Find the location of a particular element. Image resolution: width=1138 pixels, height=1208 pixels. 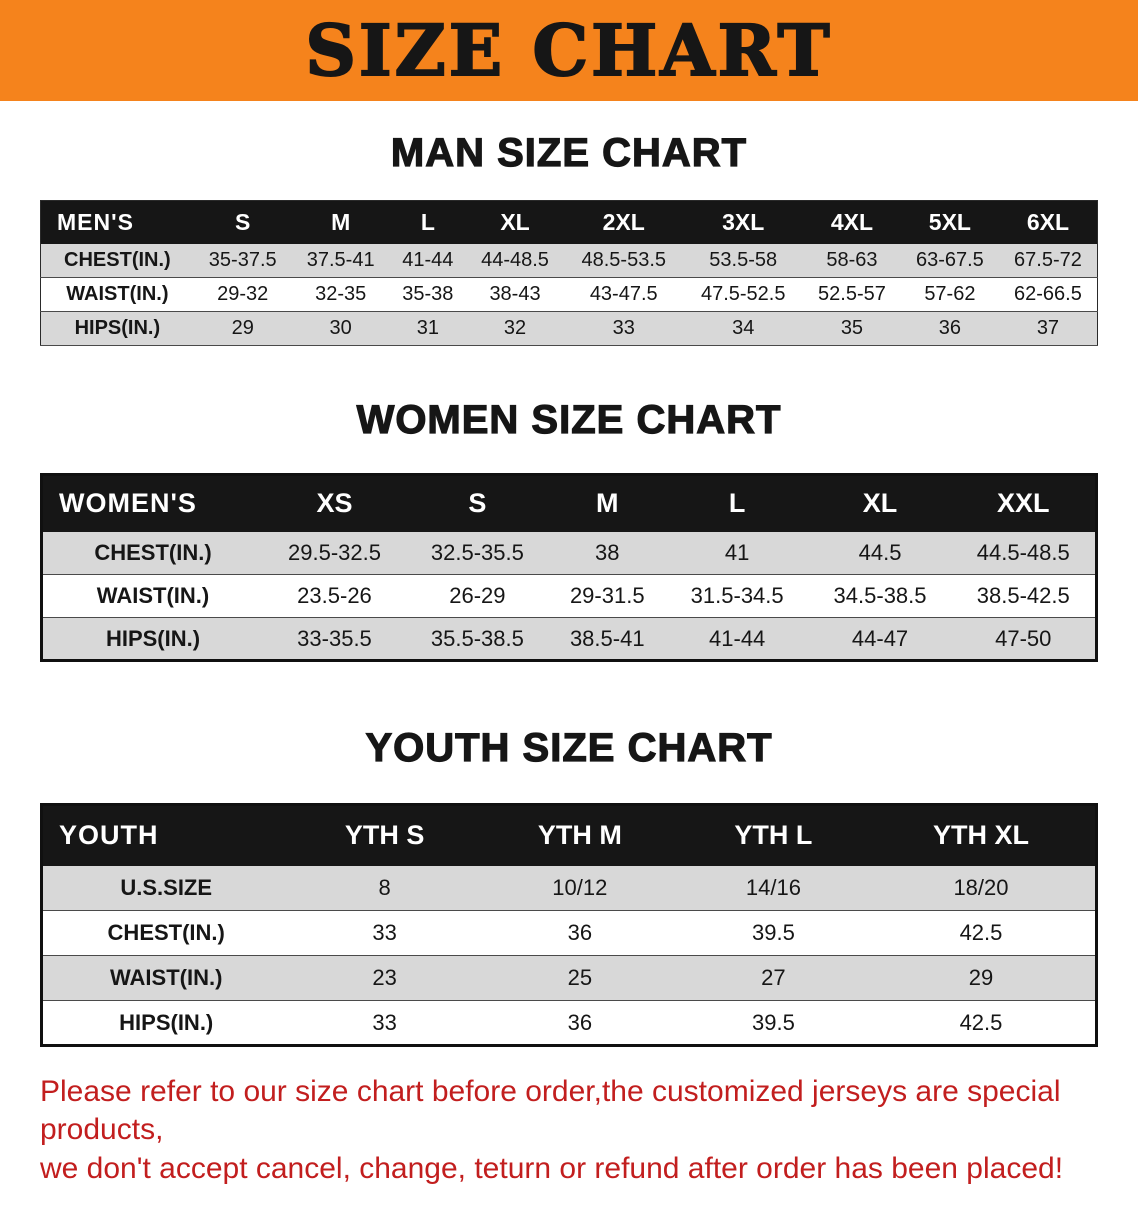

size-value: 63-67.5 is located at coordinates (949, 259).